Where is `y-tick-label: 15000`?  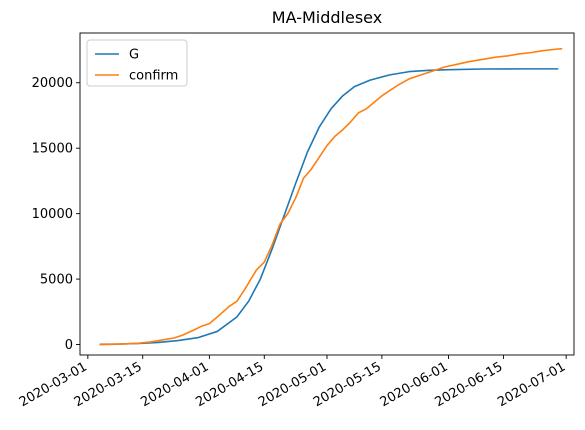
y-tick-label: 15000 is located at coordinates (52, 149).